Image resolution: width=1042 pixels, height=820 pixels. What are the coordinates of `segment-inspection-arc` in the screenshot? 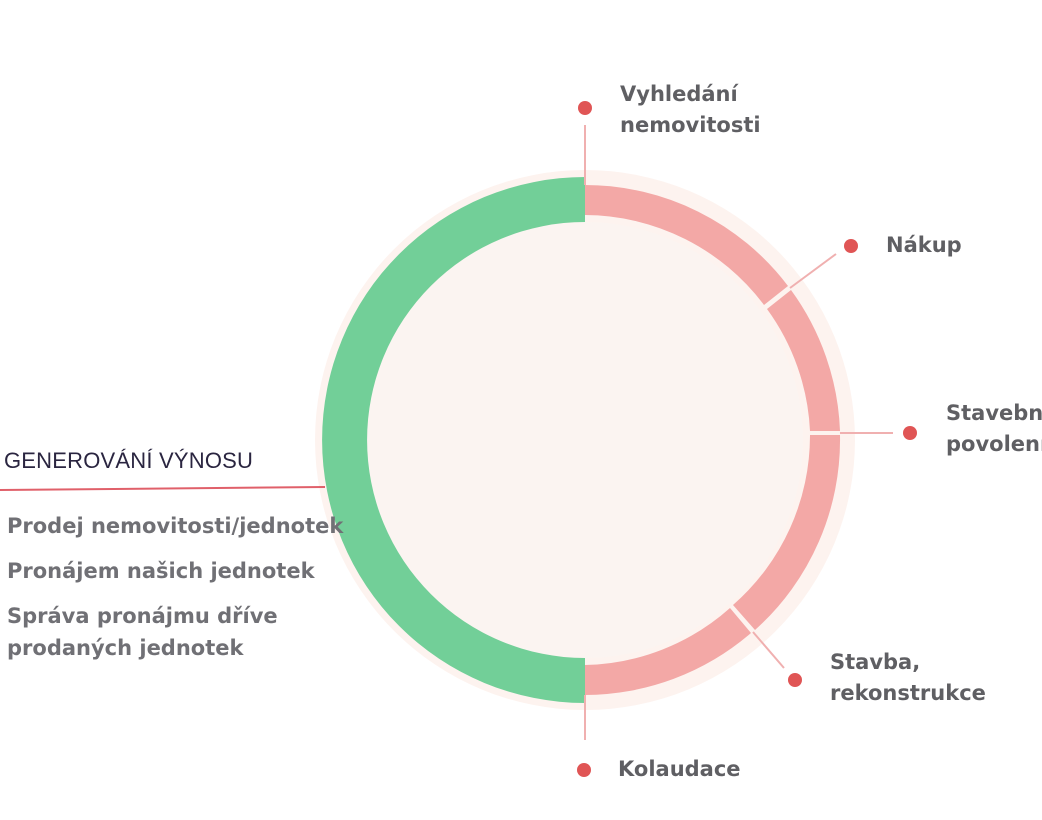 It's located at (668, 651).